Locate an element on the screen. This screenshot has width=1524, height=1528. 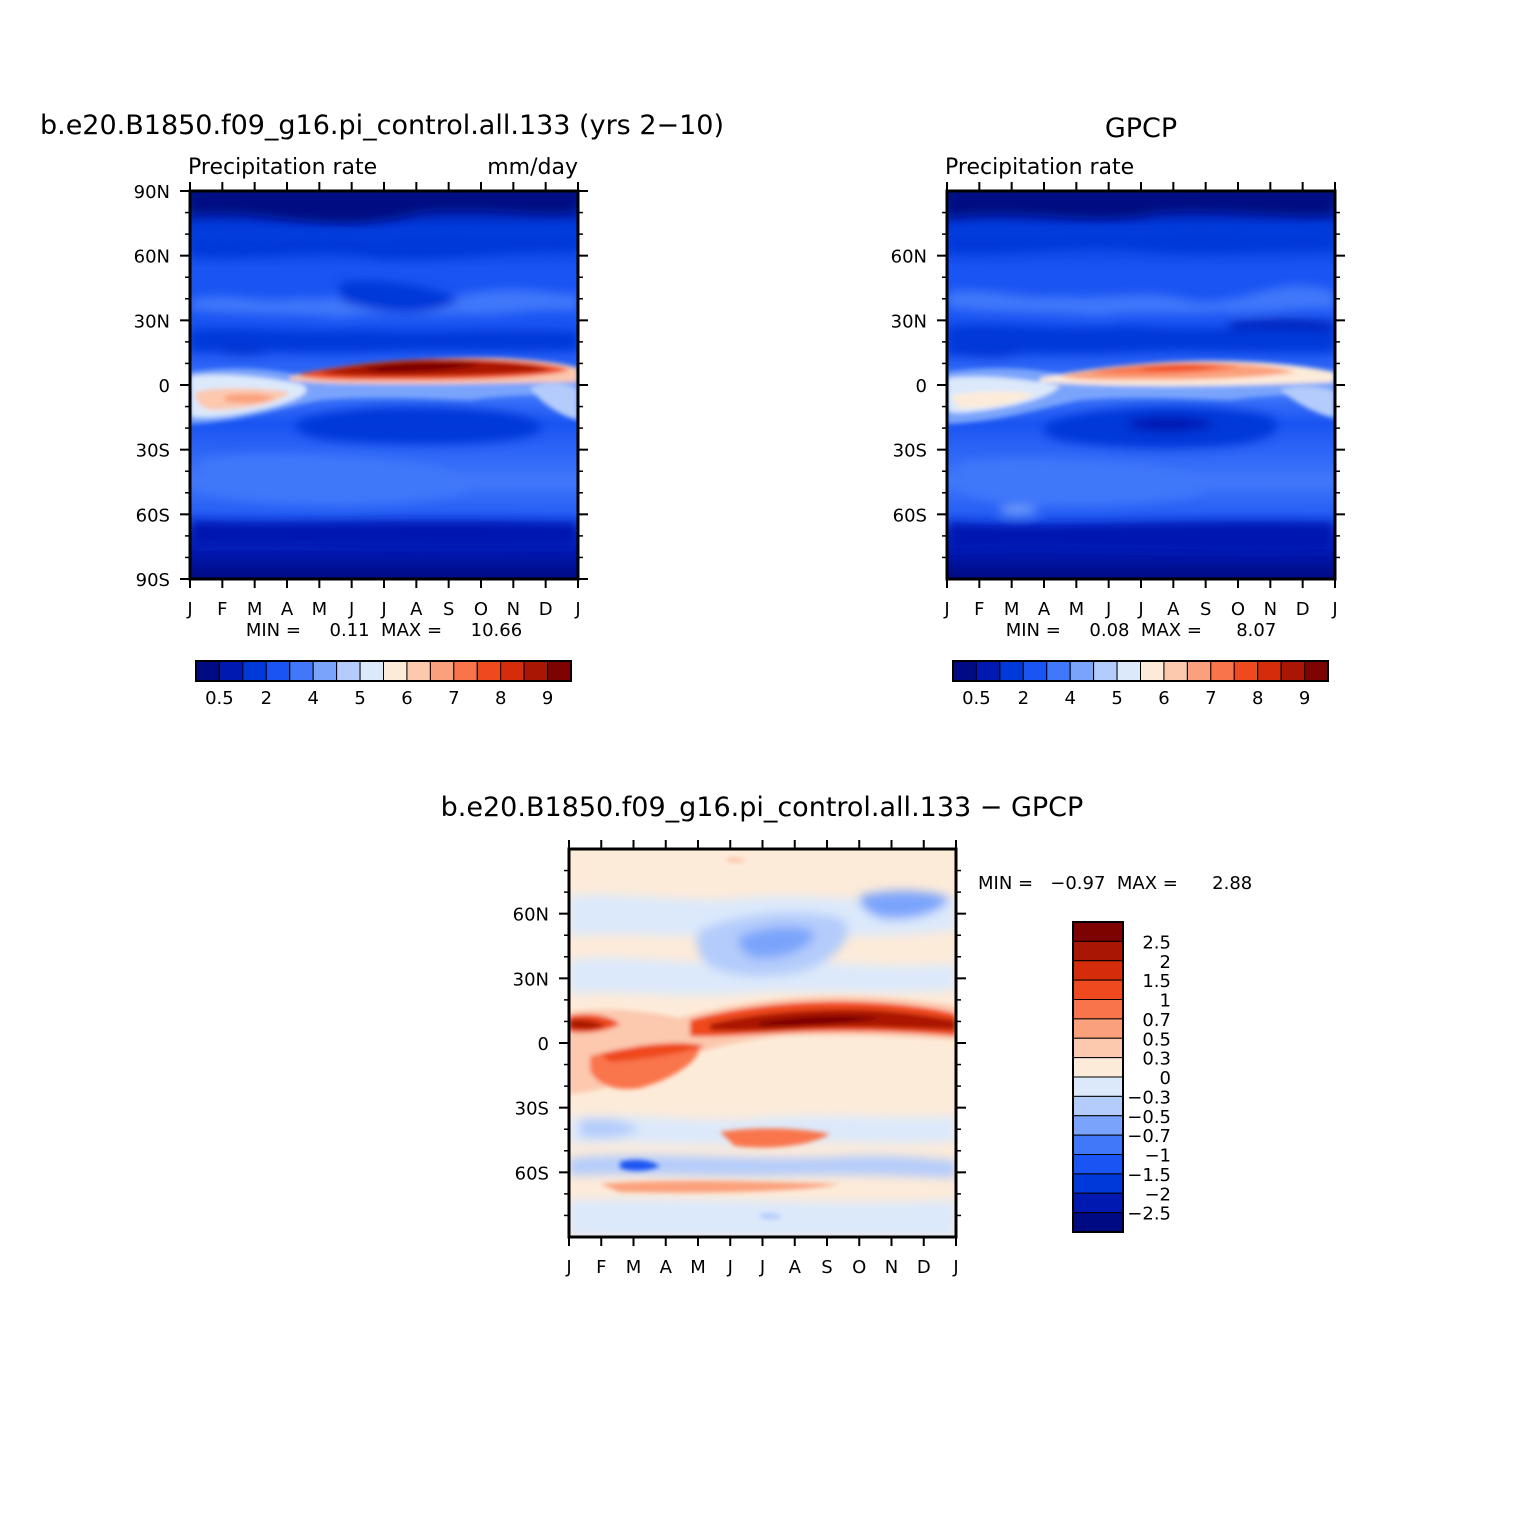
colorbar-label: −2.5 is located at coordinates (1149, 1214).